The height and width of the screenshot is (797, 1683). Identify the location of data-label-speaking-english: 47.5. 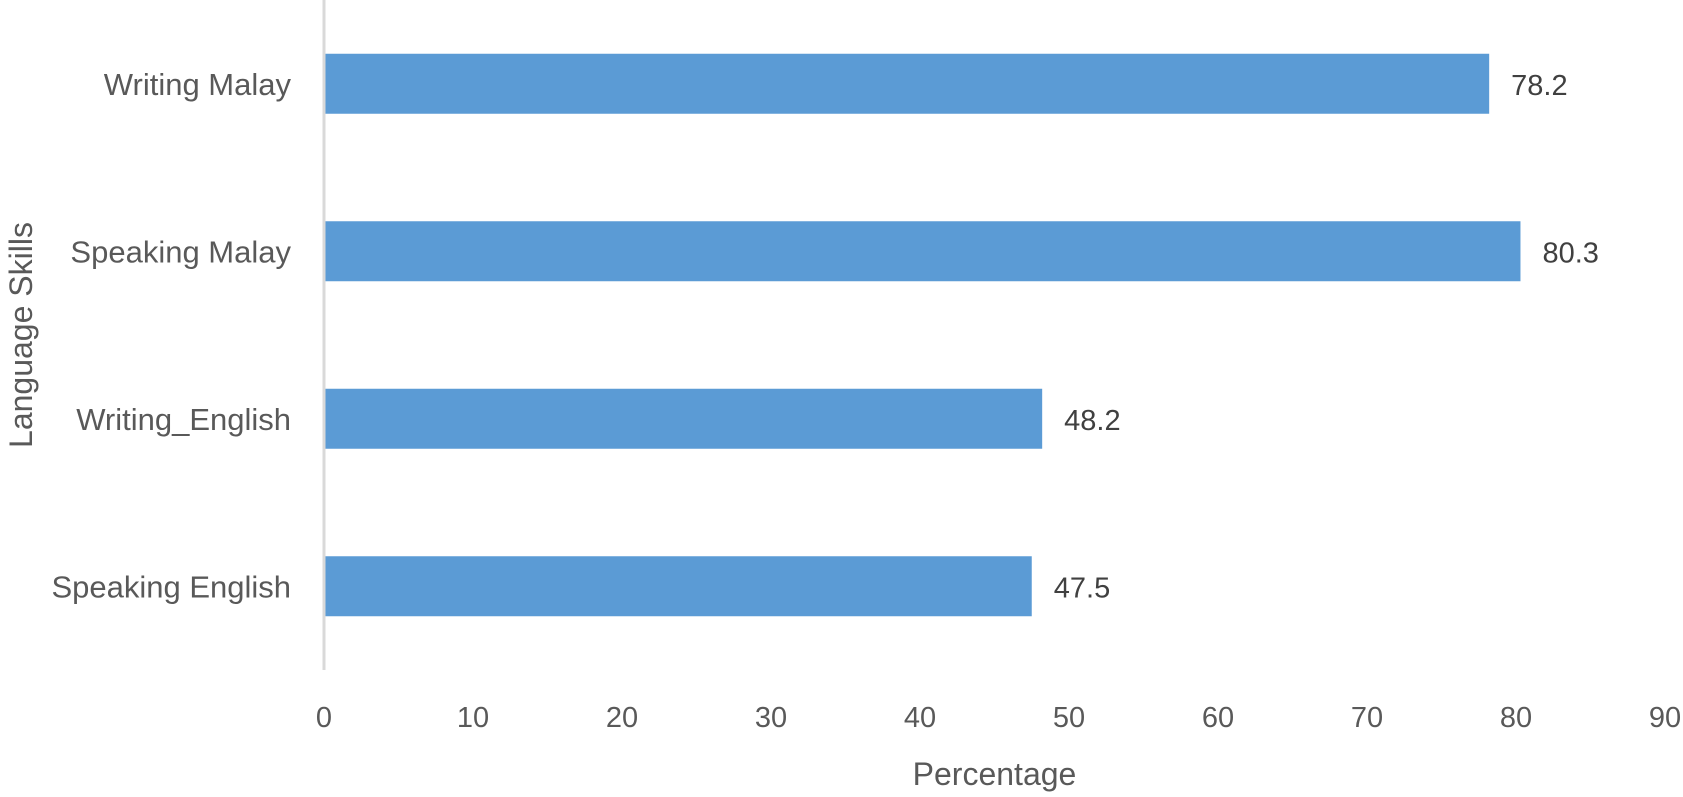
(1082, 588).